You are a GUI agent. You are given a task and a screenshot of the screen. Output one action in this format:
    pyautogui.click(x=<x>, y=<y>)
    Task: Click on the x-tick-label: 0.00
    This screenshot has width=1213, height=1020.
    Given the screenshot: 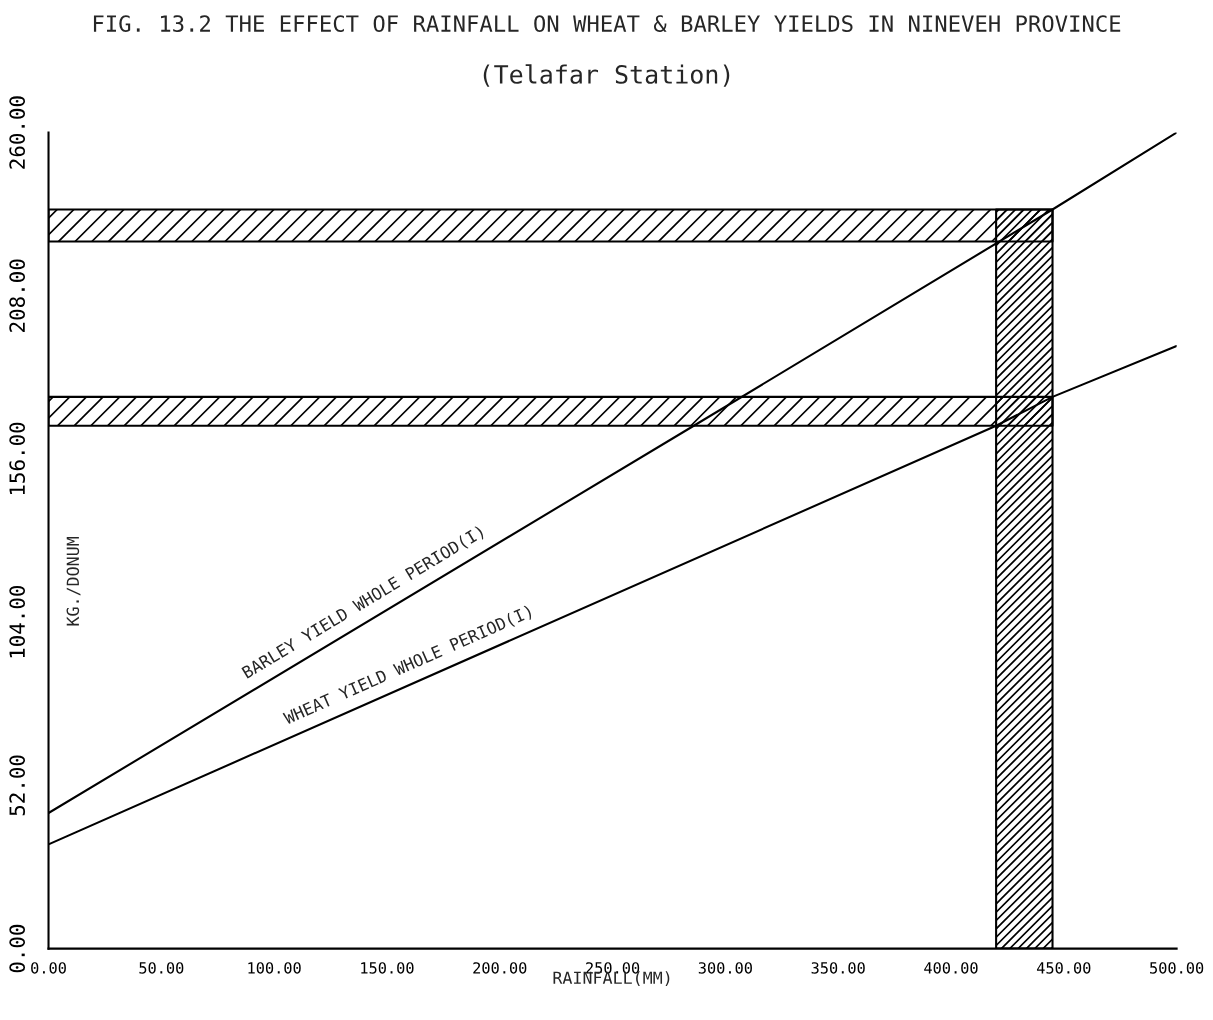 What is the action you would take?
    pyautogui.click(x=48, y=968)
    